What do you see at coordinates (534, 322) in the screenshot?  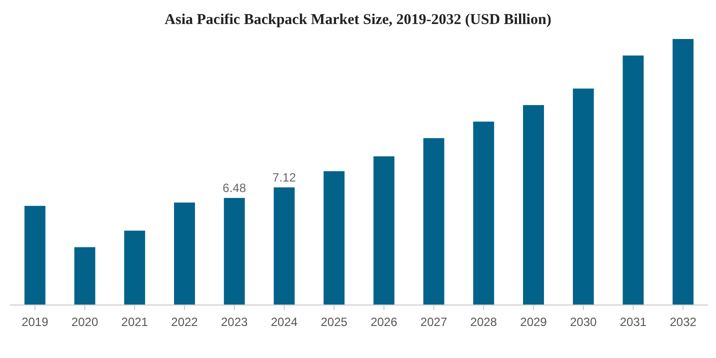 I see `x-tick-label: 2029` at bounding box center [534, 322].